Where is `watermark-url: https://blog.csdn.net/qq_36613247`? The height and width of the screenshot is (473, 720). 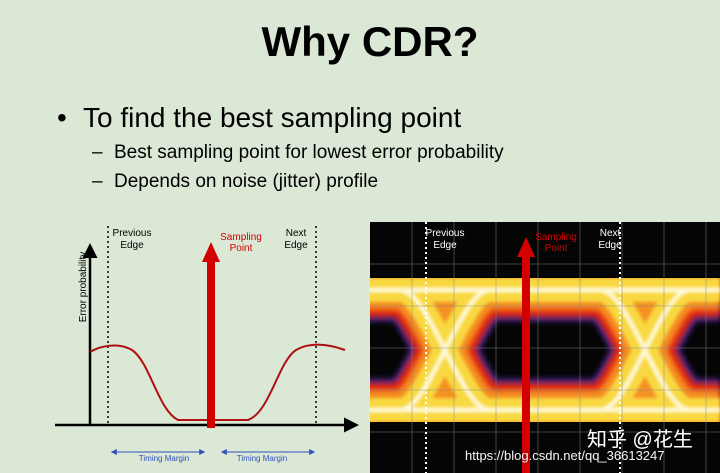
watermark-url: https://blog.csdn.net/qq_36613247 is located at coordinates (565, 455).